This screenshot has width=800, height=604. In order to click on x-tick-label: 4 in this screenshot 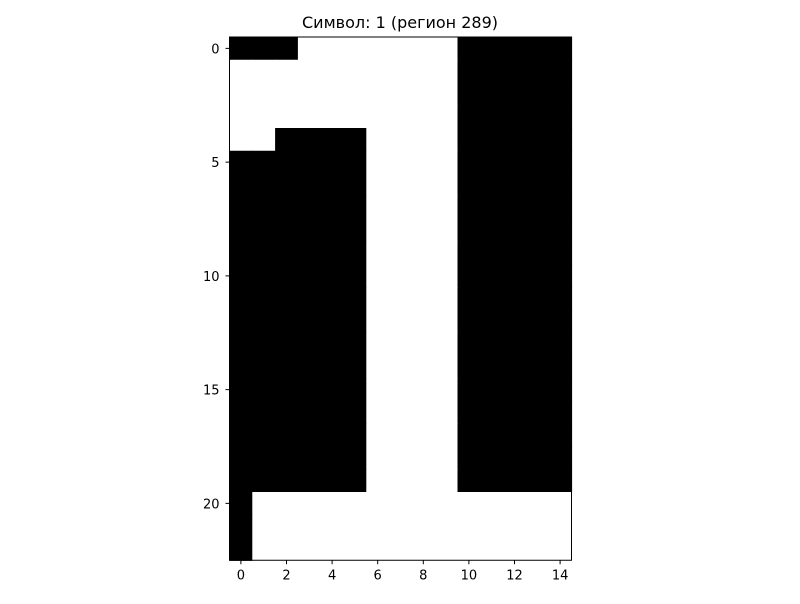, I will do `click(332, 575)`.